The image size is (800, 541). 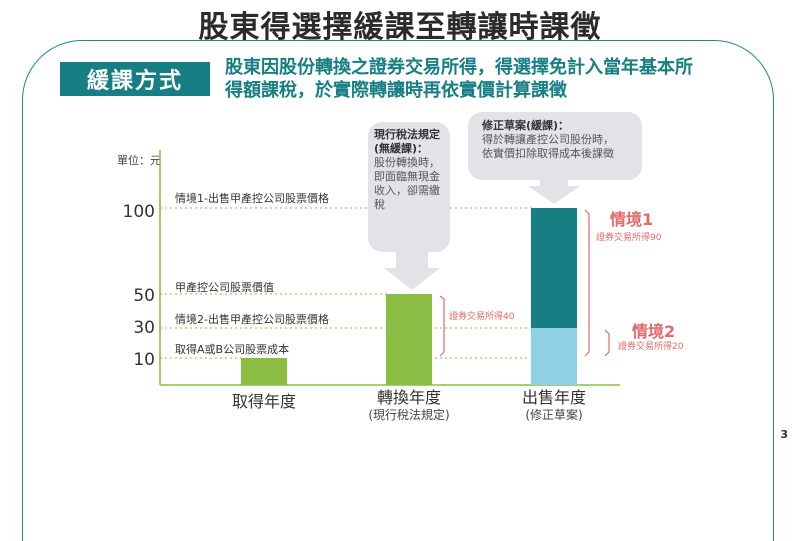 I want to click on scenario1-gain: 證券交易所得90, so click(x=629, y=238).